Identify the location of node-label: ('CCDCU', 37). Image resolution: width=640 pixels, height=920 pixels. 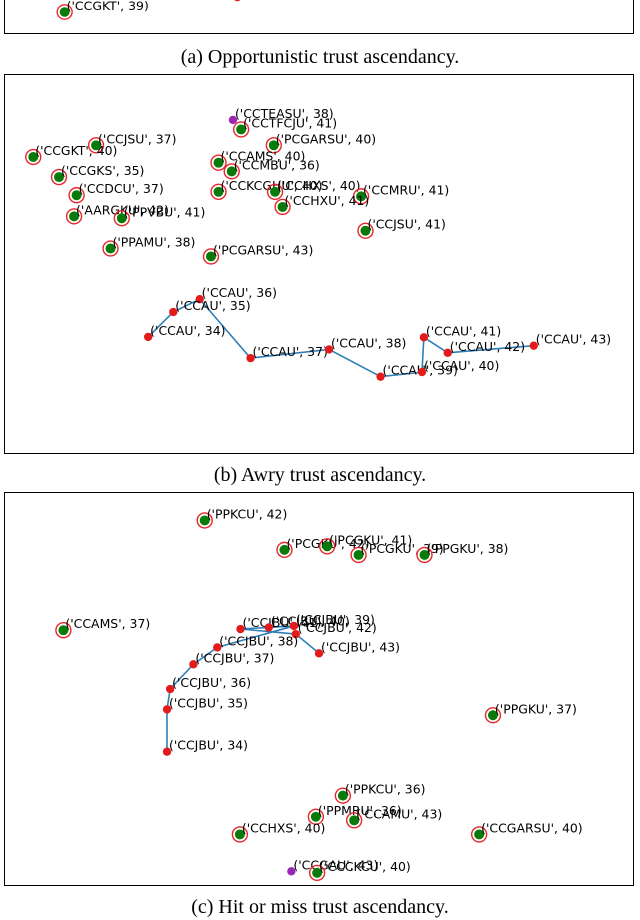
(121, 188).